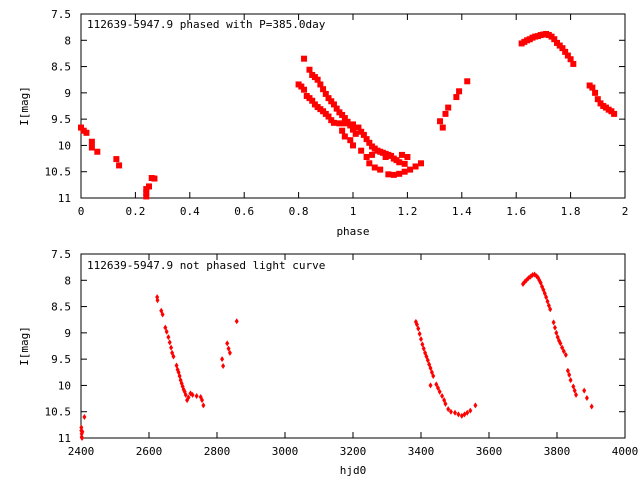 The width and height of the screenshot is (640, 485). Describe the element at coordinates (149, 451) in the screenshot. I see `unphased-x-tick-label: 2600` at that location.